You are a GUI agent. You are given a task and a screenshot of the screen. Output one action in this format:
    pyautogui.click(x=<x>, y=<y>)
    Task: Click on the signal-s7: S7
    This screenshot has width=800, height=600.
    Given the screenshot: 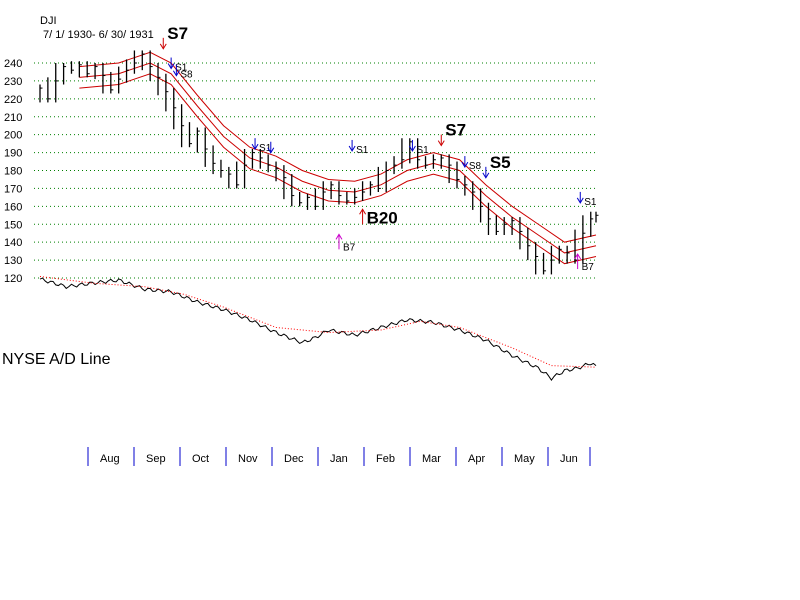 What is the action you would take?
    pyautogui.click(x=451, y=134)
    